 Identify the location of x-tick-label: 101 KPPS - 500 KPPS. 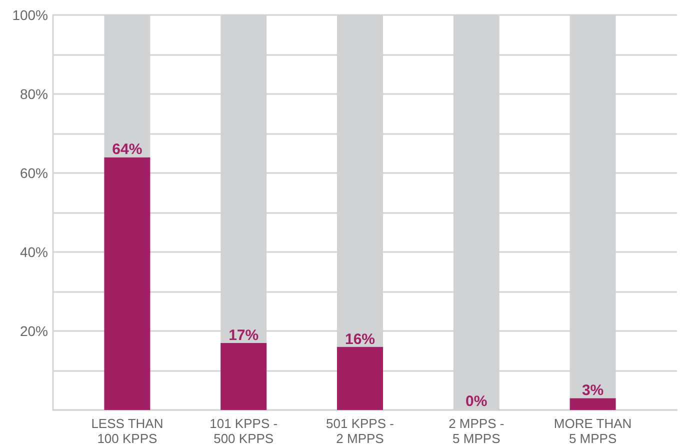
(244, 431).